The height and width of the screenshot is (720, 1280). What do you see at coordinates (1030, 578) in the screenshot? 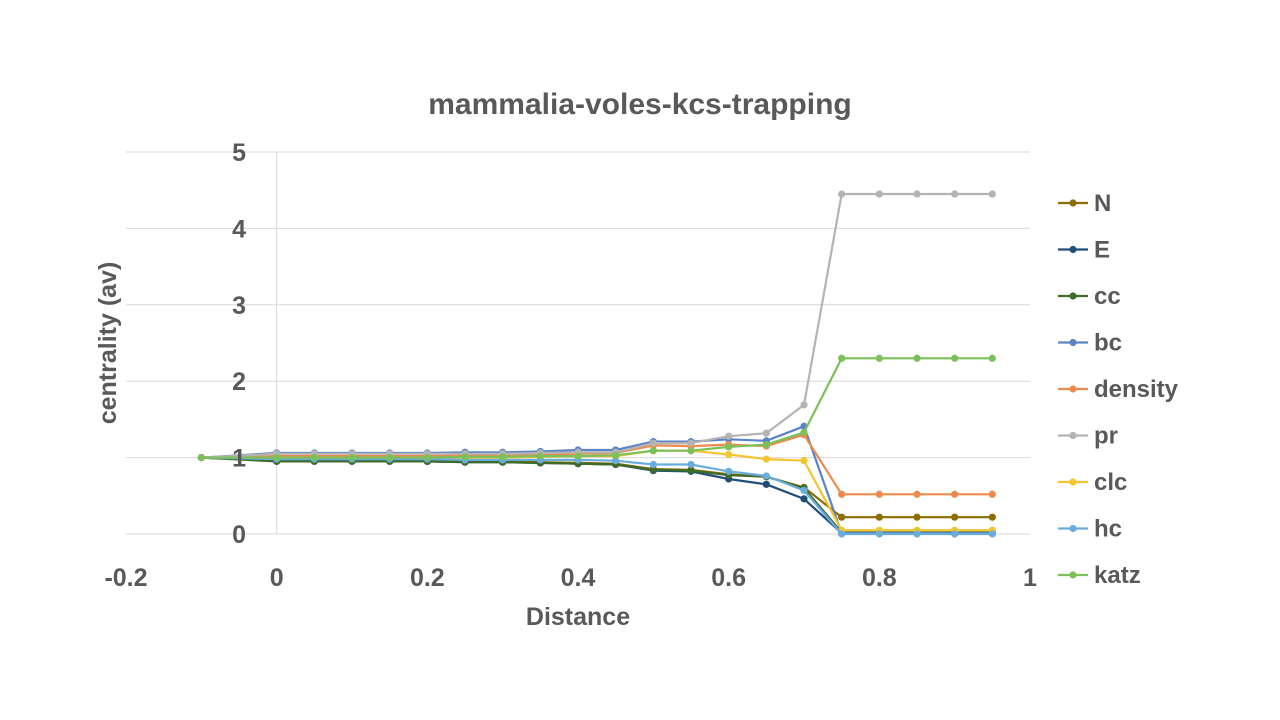
I see `x-tick-label: 1` at bounding box center [1030, 578].